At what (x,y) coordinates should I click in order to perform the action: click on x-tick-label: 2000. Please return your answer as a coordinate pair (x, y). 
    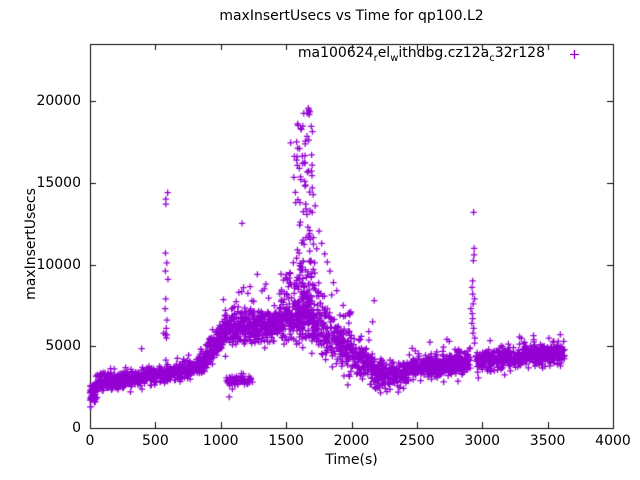
    Looking at the image, I should click on (351, 441).